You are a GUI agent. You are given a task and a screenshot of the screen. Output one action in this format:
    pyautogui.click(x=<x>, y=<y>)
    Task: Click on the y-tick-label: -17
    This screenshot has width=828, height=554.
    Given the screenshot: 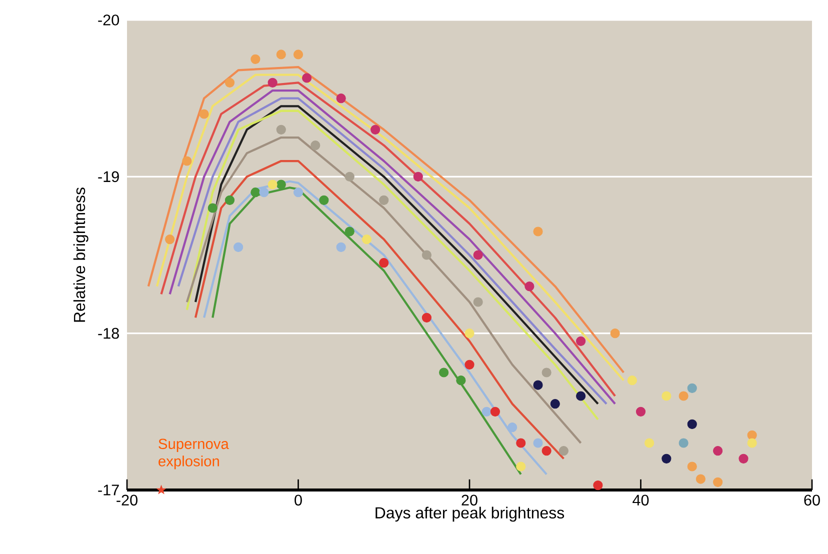 What is the action you would take?
    pyautogui.click(x=108, y=490)
    